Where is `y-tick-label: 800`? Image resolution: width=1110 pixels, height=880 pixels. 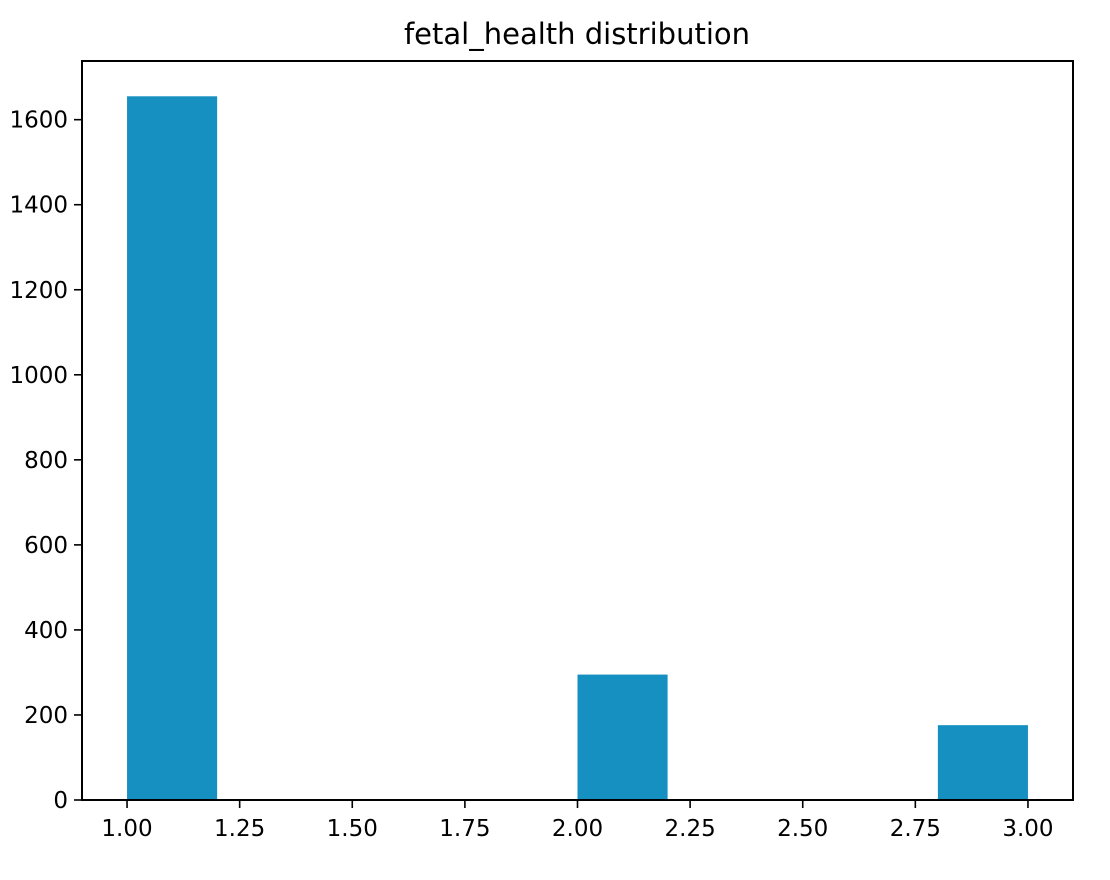
y-tick-label: 800 is located at coordinates (46, 461).